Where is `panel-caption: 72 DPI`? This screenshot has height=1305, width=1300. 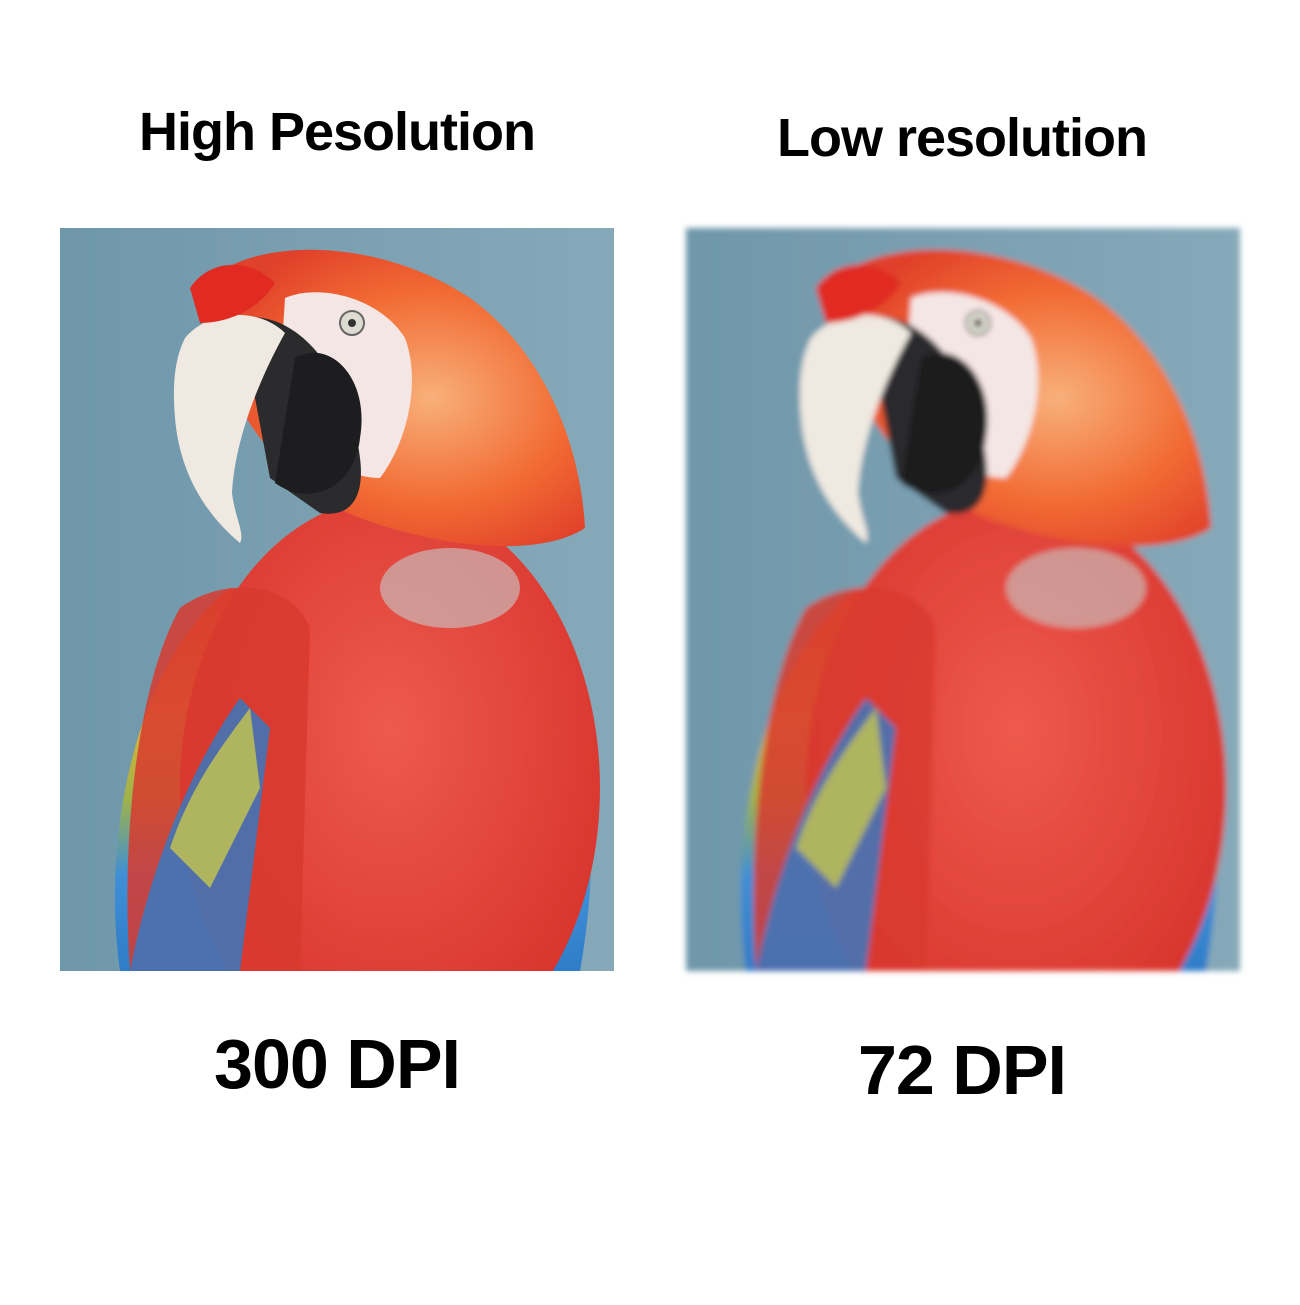
panel-caption: 72 DPI is located at coordinates (962, 1070).